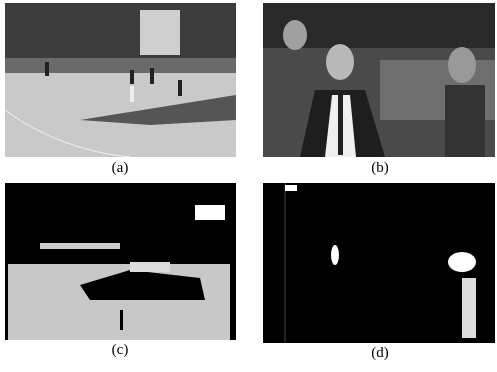 Image resolution: width=497 pixels, height=372 pixels. What do you see at coordinates (380, 168) in the screenshot?
I see `panel-label: (b)` at bounding box center [380, 168].